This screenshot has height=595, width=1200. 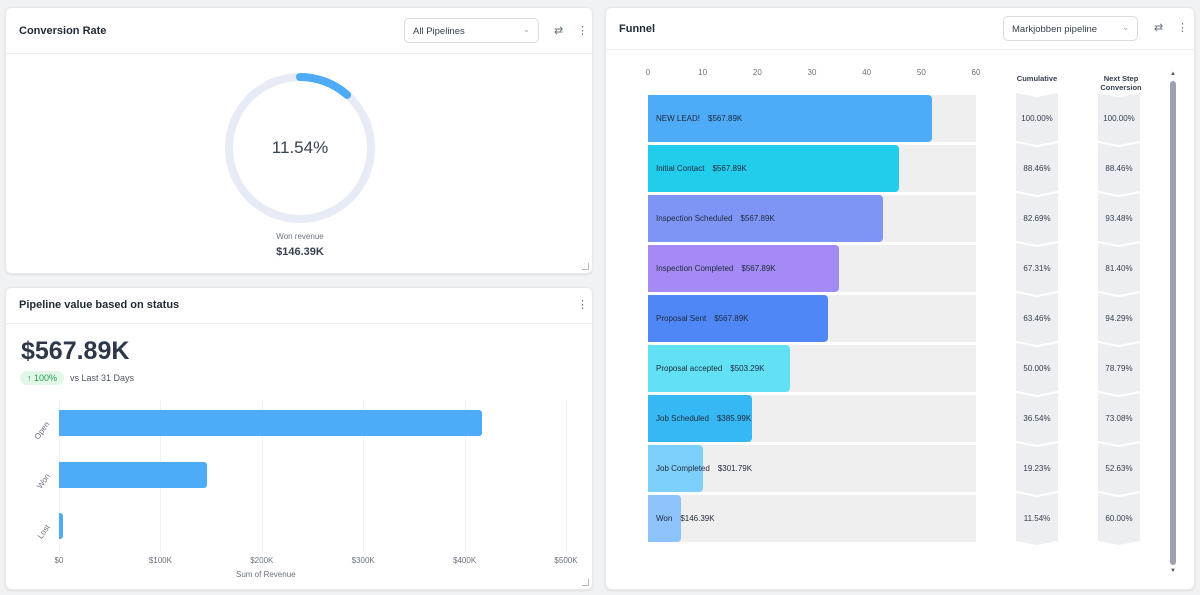 I want to click on funnel-bar: Job Completed $301.79K, so click(x=700, y=468).